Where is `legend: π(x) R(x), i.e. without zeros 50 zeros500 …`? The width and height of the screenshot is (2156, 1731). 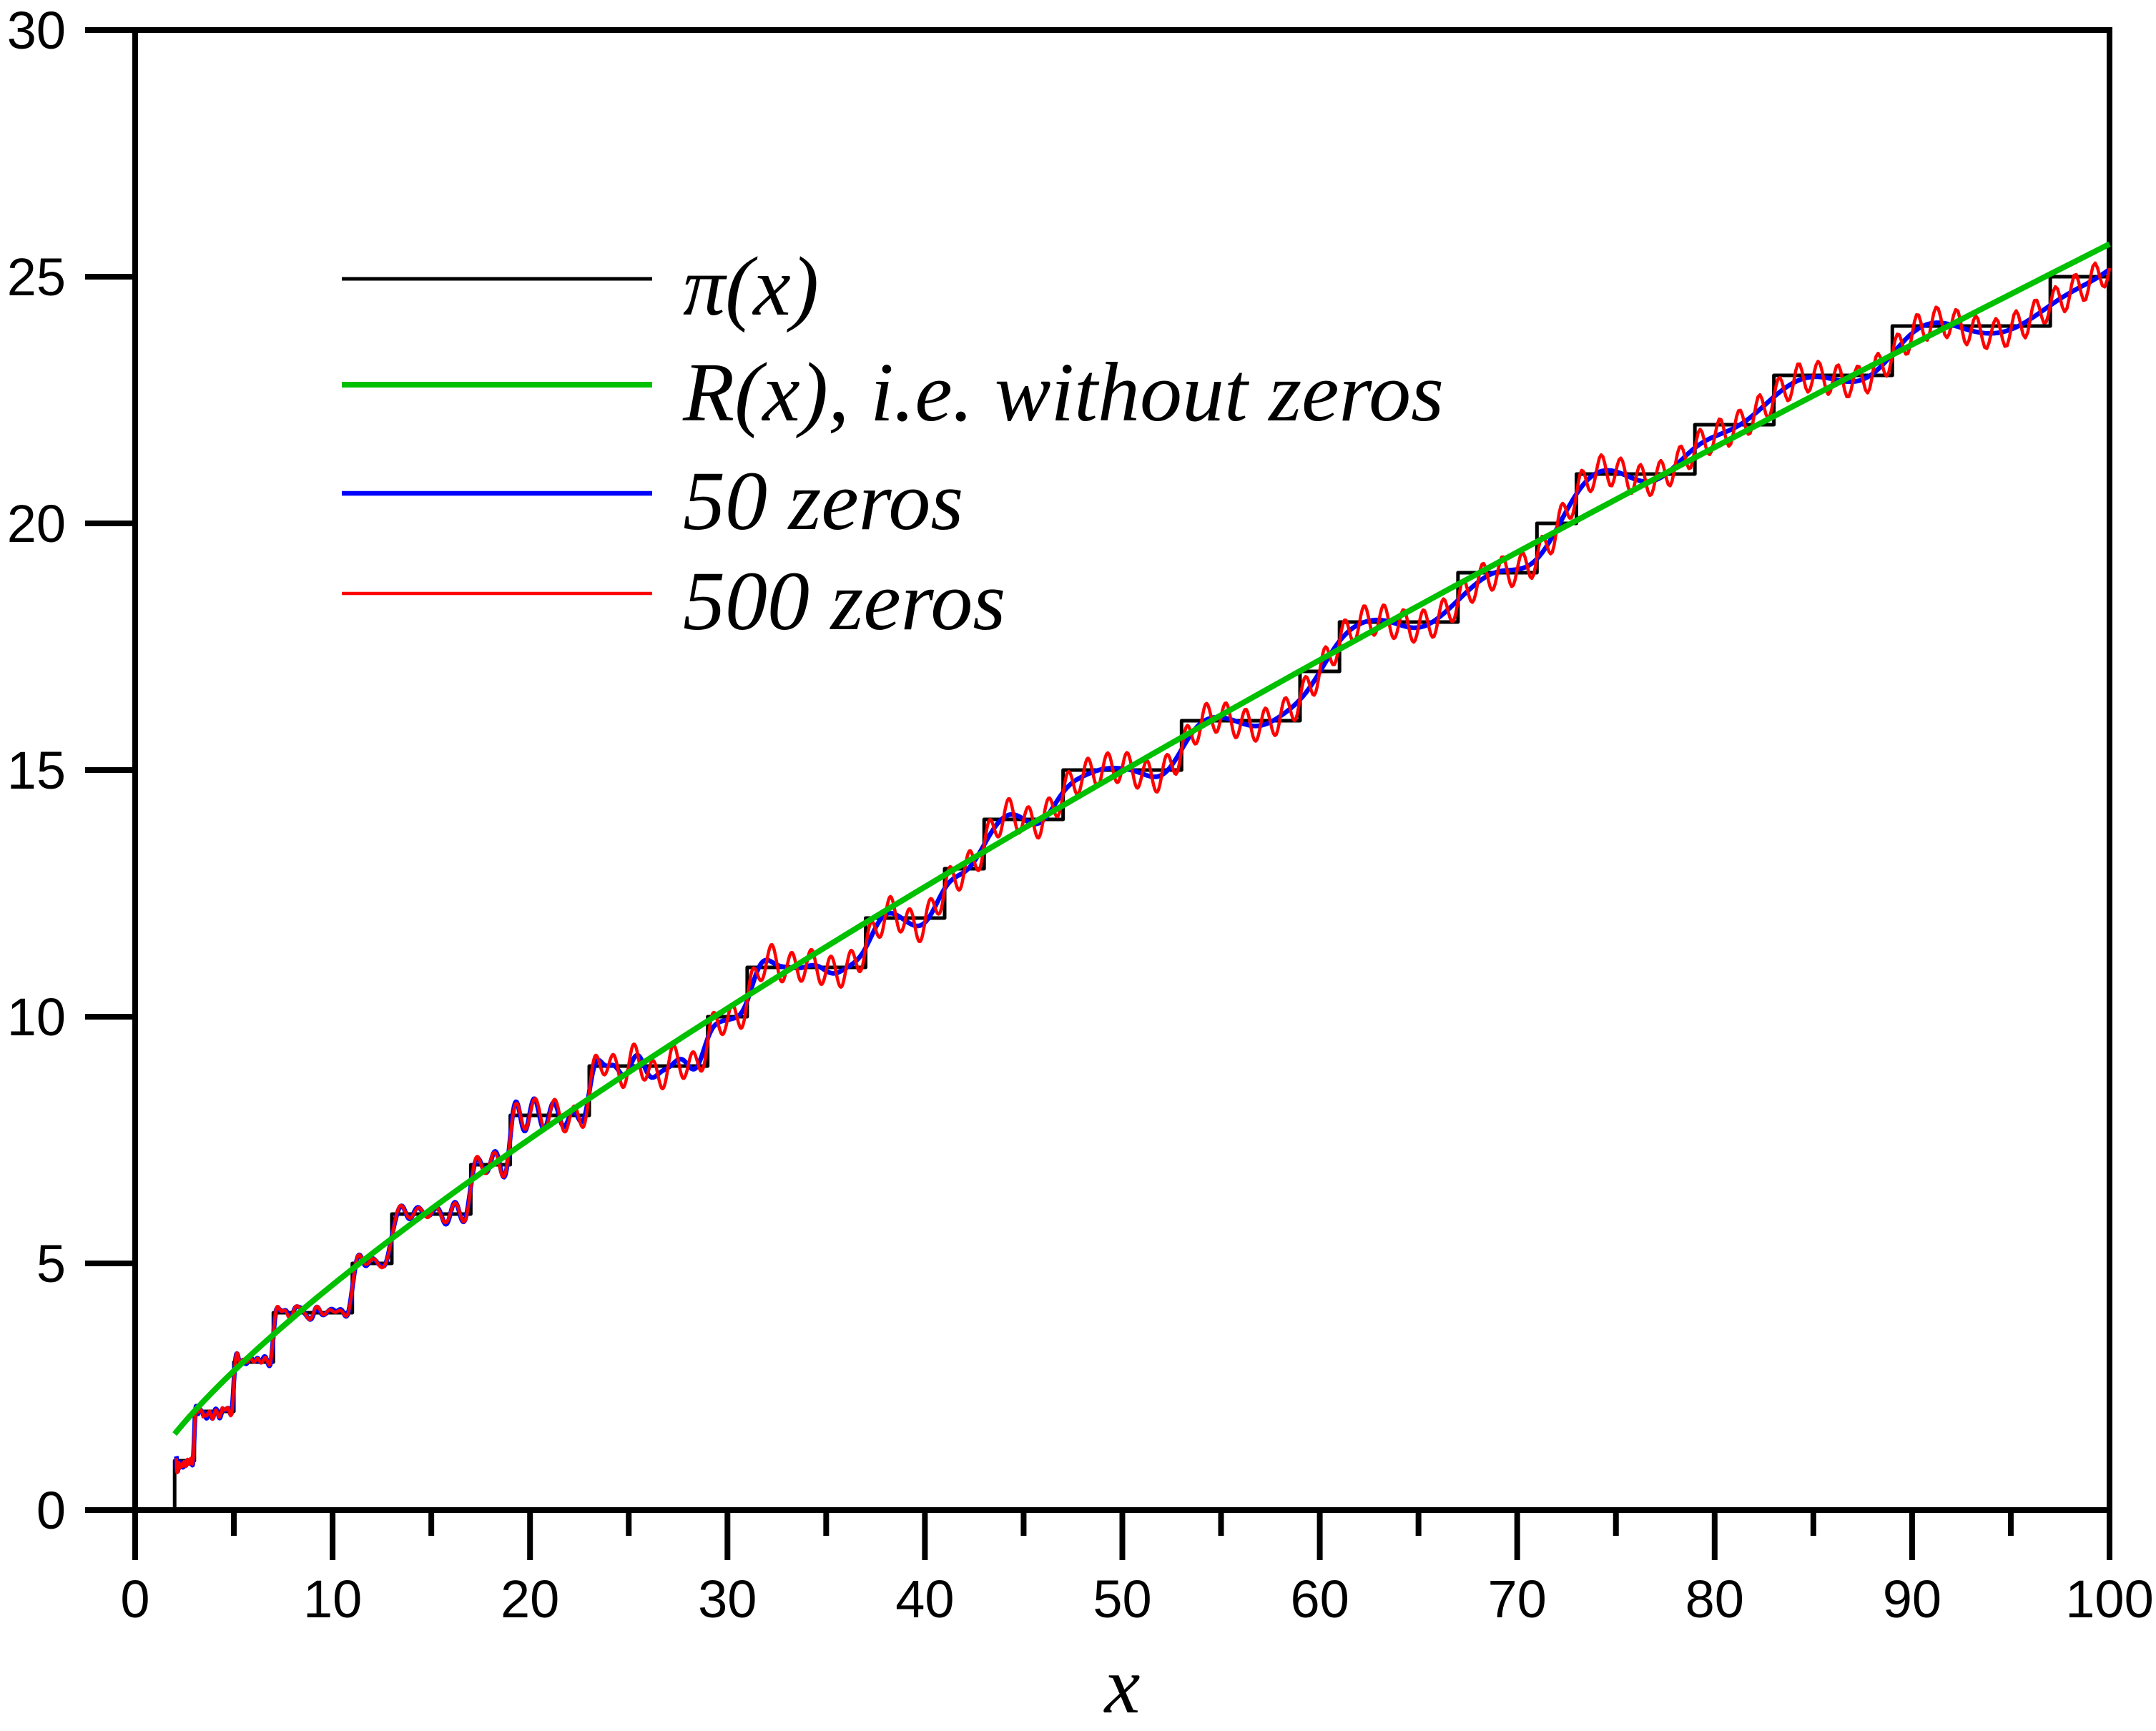 legend: π(x) R(x), i.e. without zeros 50 zeros500 … is located at coordinates (893, 444).